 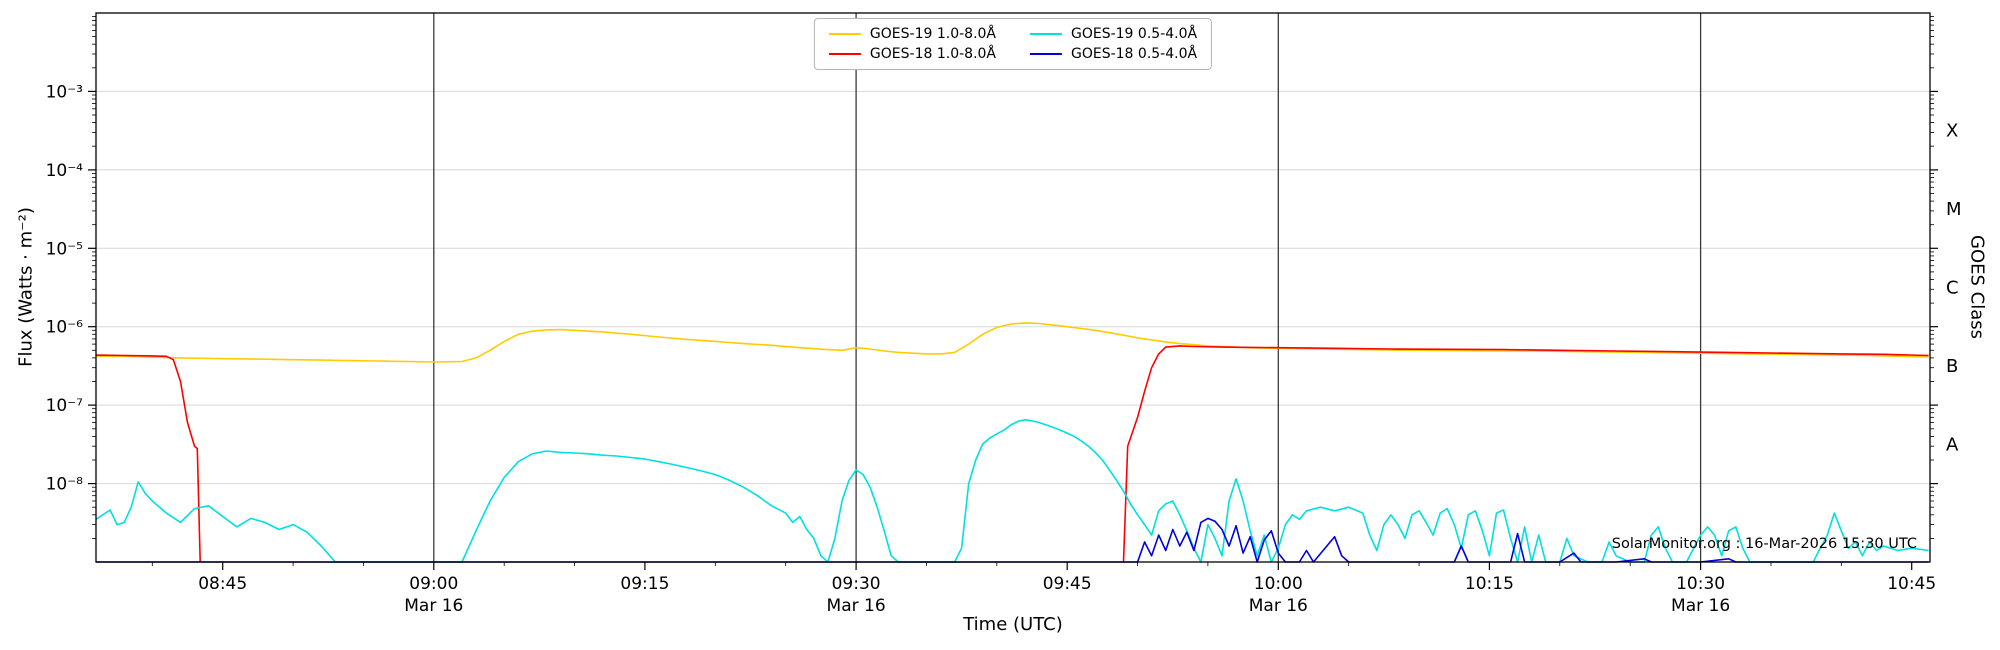 I want to click on x-tick-label: 09:00, so click(x=433, y=584).